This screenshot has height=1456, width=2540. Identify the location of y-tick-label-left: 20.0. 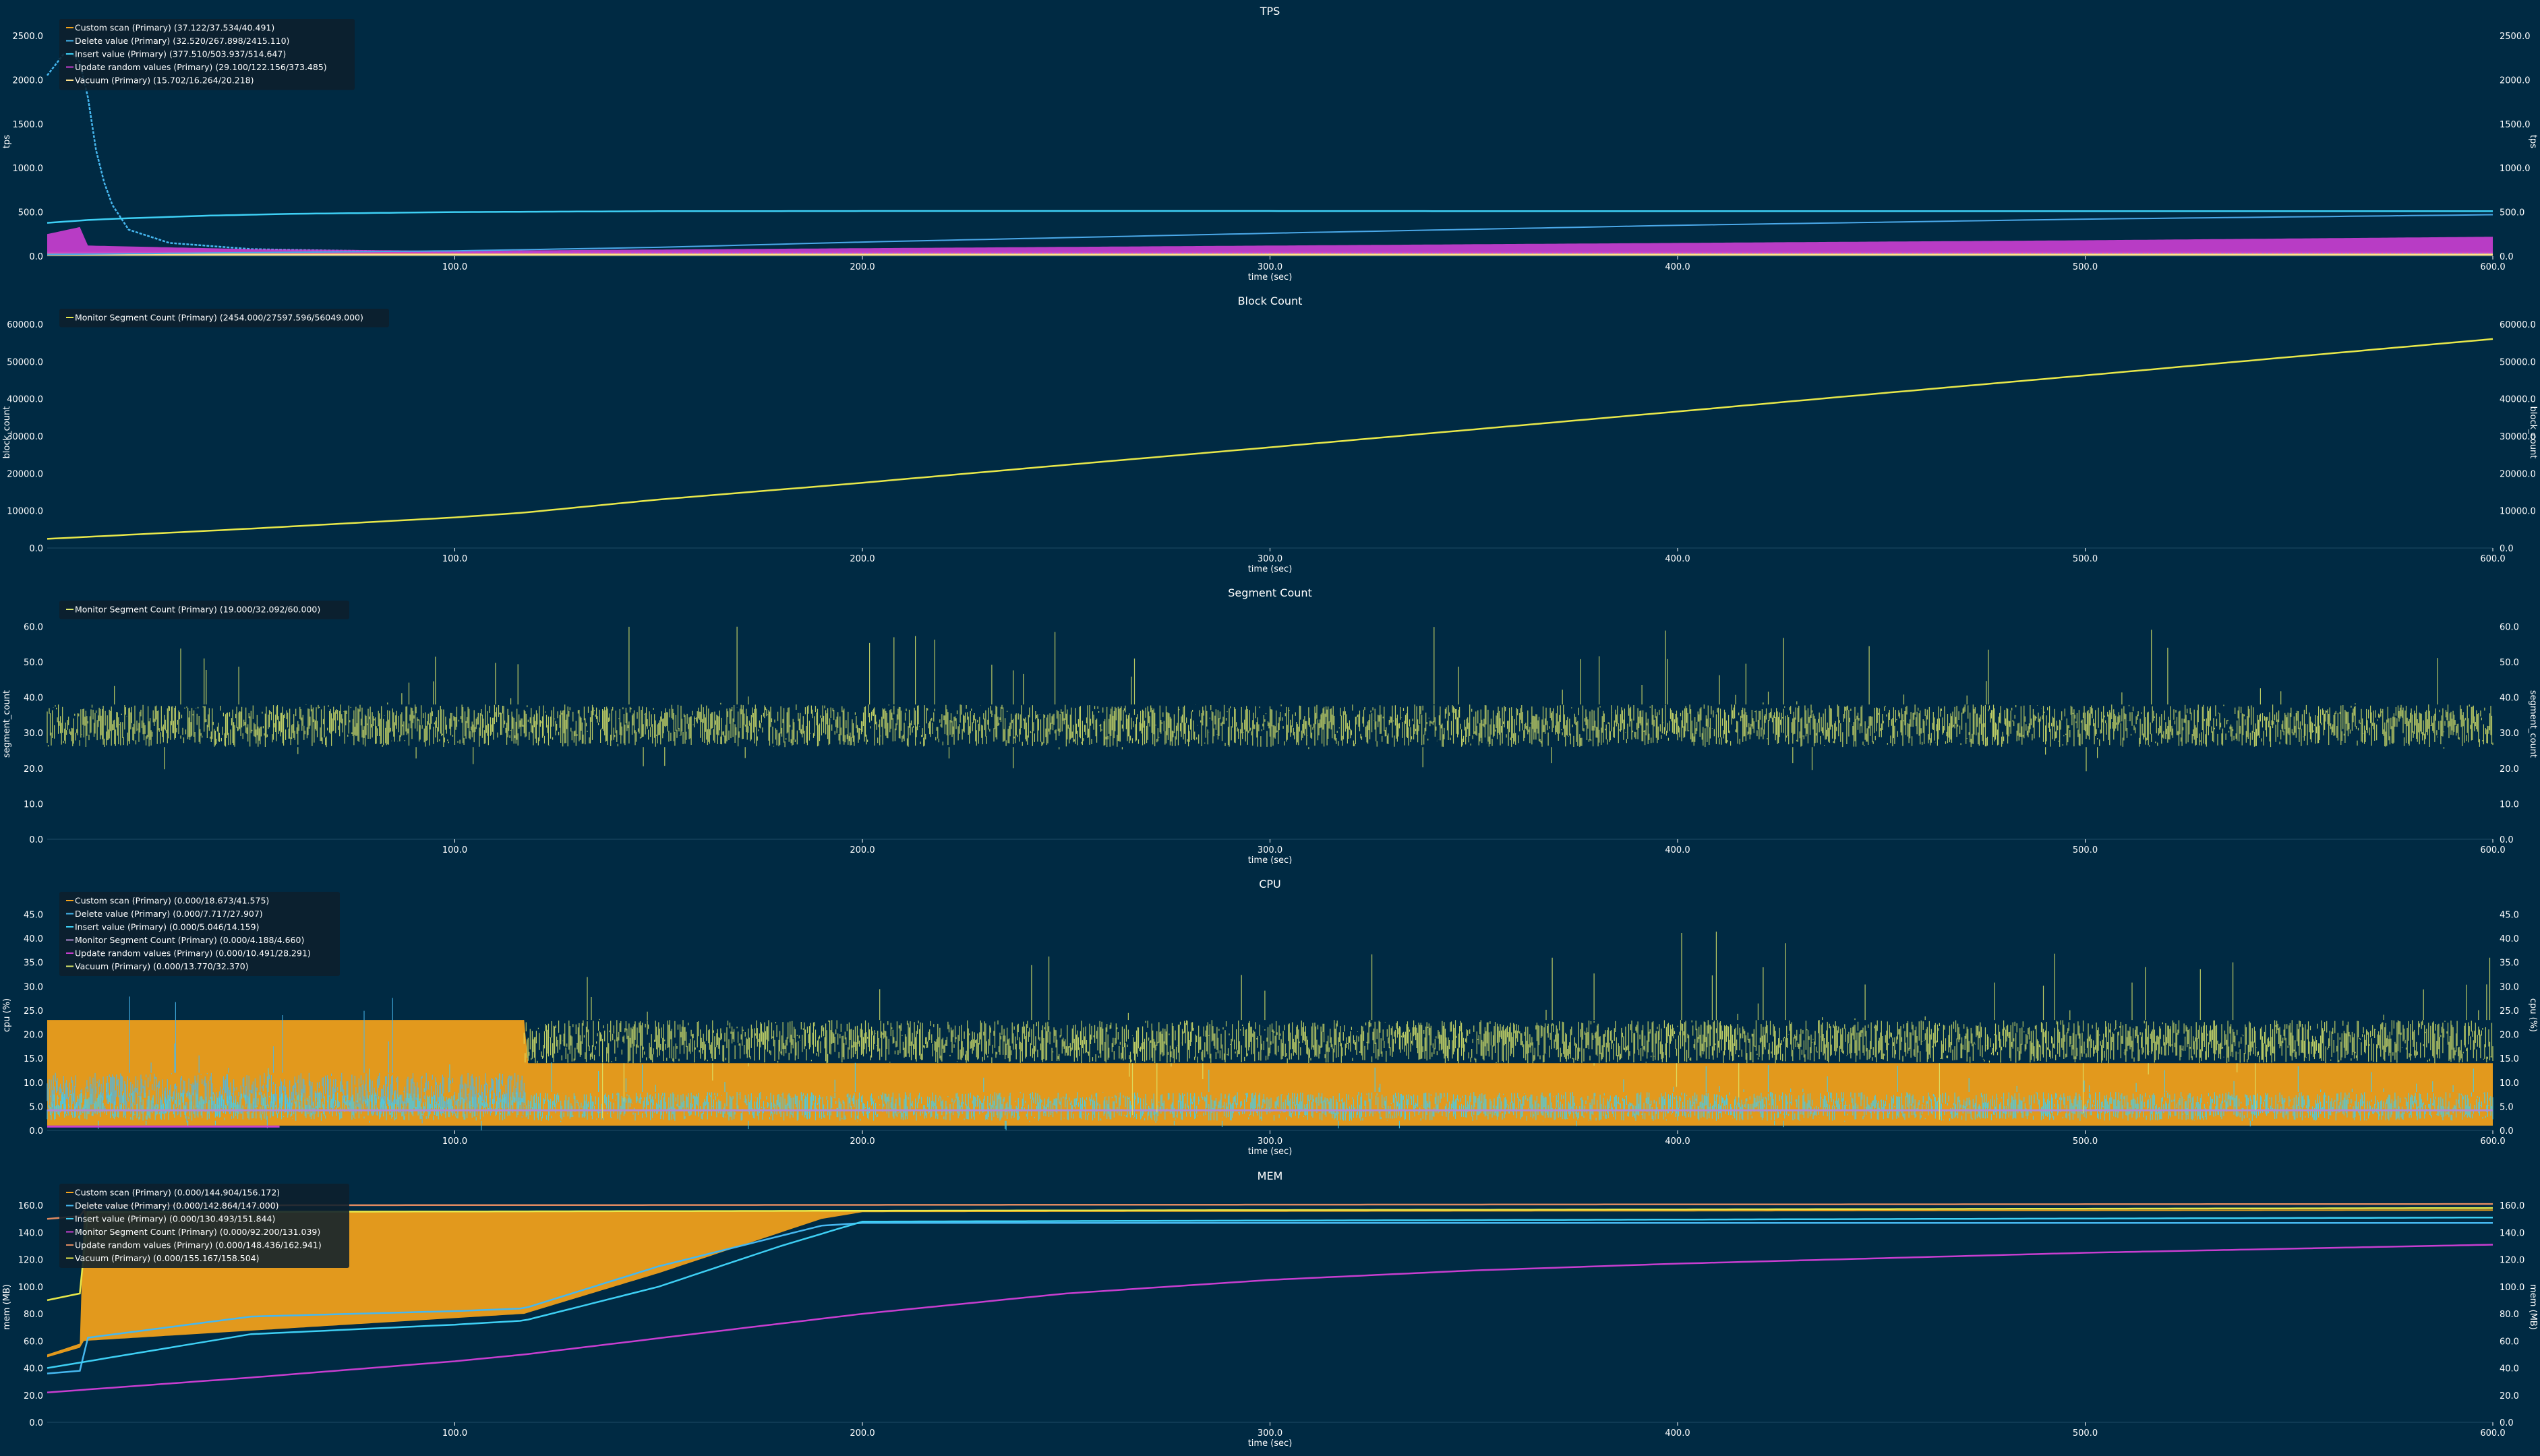
(33, 1396).